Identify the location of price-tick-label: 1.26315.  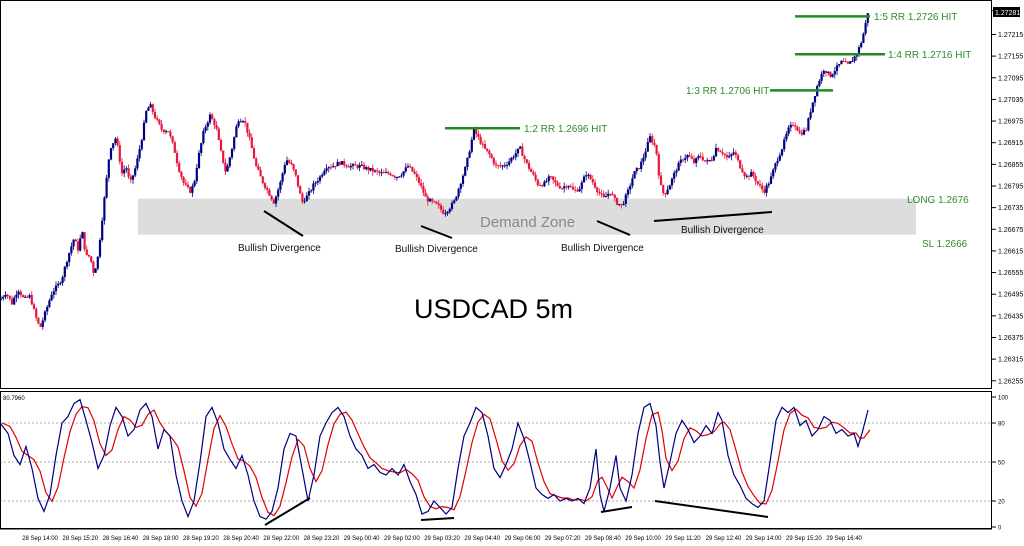
(1010, 360).